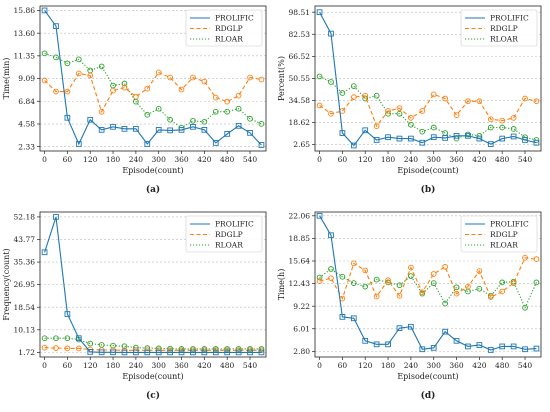  What do you see at coordinates (301, 306) in the screenshot?
I see `y-tick-label: 9.22` at bounding box center [301, 306].